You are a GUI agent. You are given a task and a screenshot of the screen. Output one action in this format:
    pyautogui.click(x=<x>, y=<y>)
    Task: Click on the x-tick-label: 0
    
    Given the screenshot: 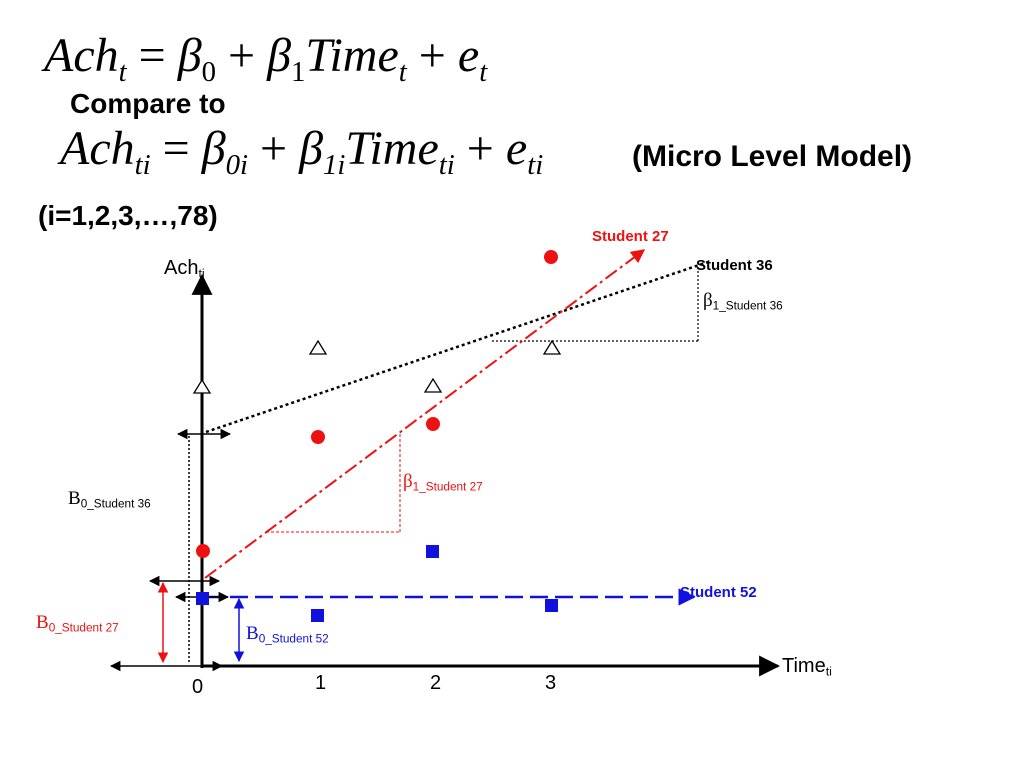 What is the action you would take?
    pyautogui.click(x=198, y=687)
    